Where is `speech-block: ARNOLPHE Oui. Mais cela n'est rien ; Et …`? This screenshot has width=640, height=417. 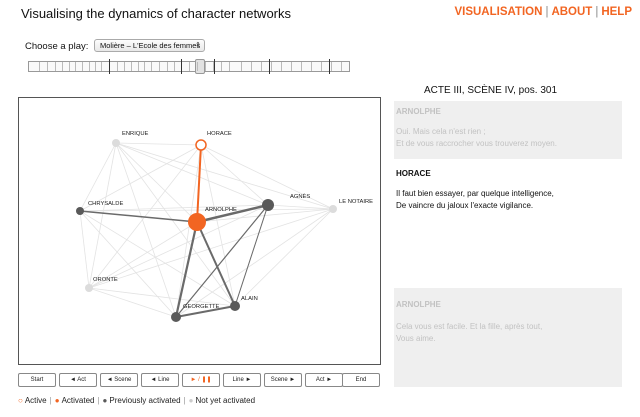
speech-block: ARNOLPHE Oui. Mais cela n'est rien ; Et … is located at coordinates (508, 132).